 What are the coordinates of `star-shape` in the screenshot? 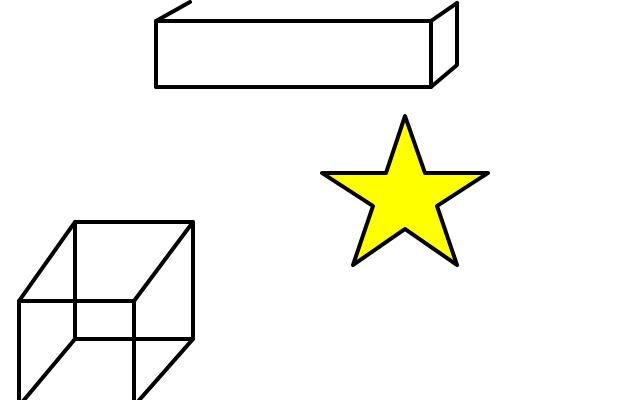 It's located at (405, 190).